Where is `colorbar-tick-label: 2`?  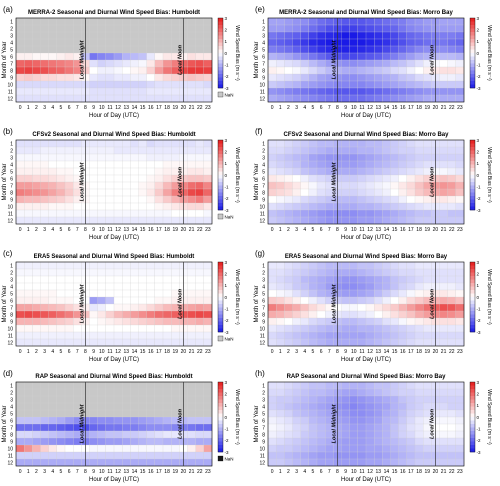 colorbar-tick-label: 2 is located at coordinates (226, 393).